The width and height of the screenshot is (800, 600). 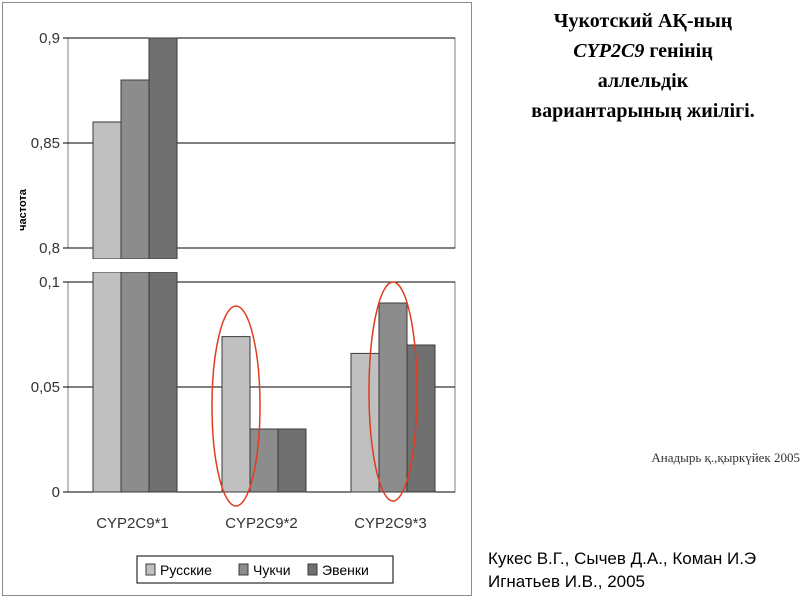 I want to click on title-line-2: генінің, so click(x=678, y=51).